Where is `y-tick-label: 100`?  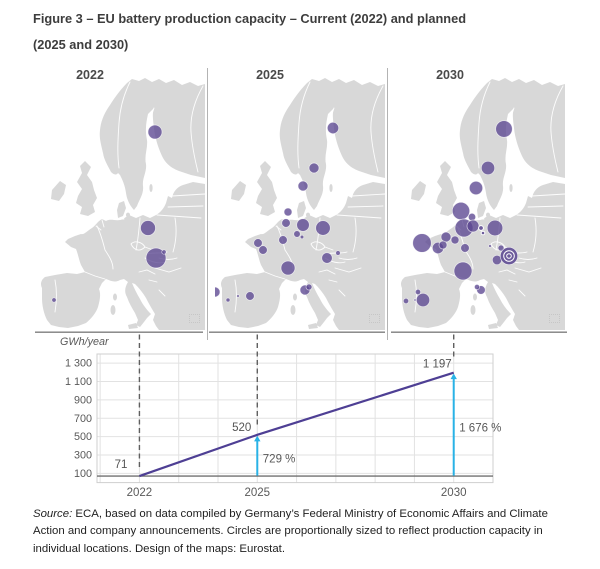 y-tick-label: 100 is located at coordinates (83, 474).